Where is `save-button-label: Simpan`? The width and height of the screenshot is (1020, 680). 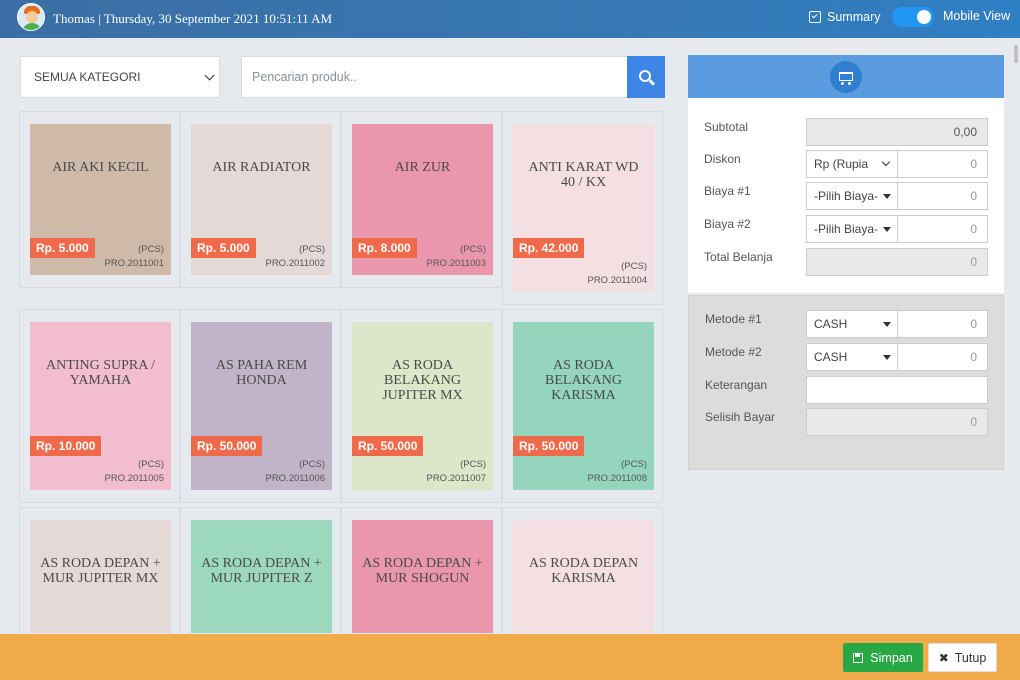 save-button-label: Simpan is located at coordinates (891, 657).